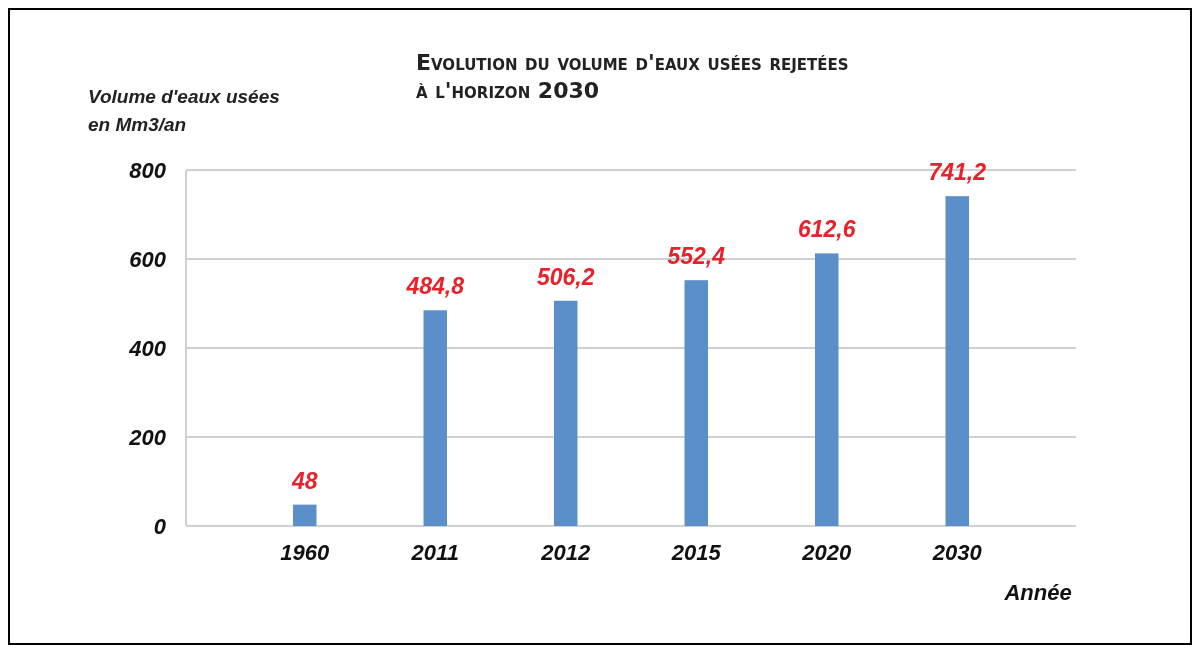  Describe the element at coordinates (304, 480) in the screenshot. I see `data-label: 48` at that location.